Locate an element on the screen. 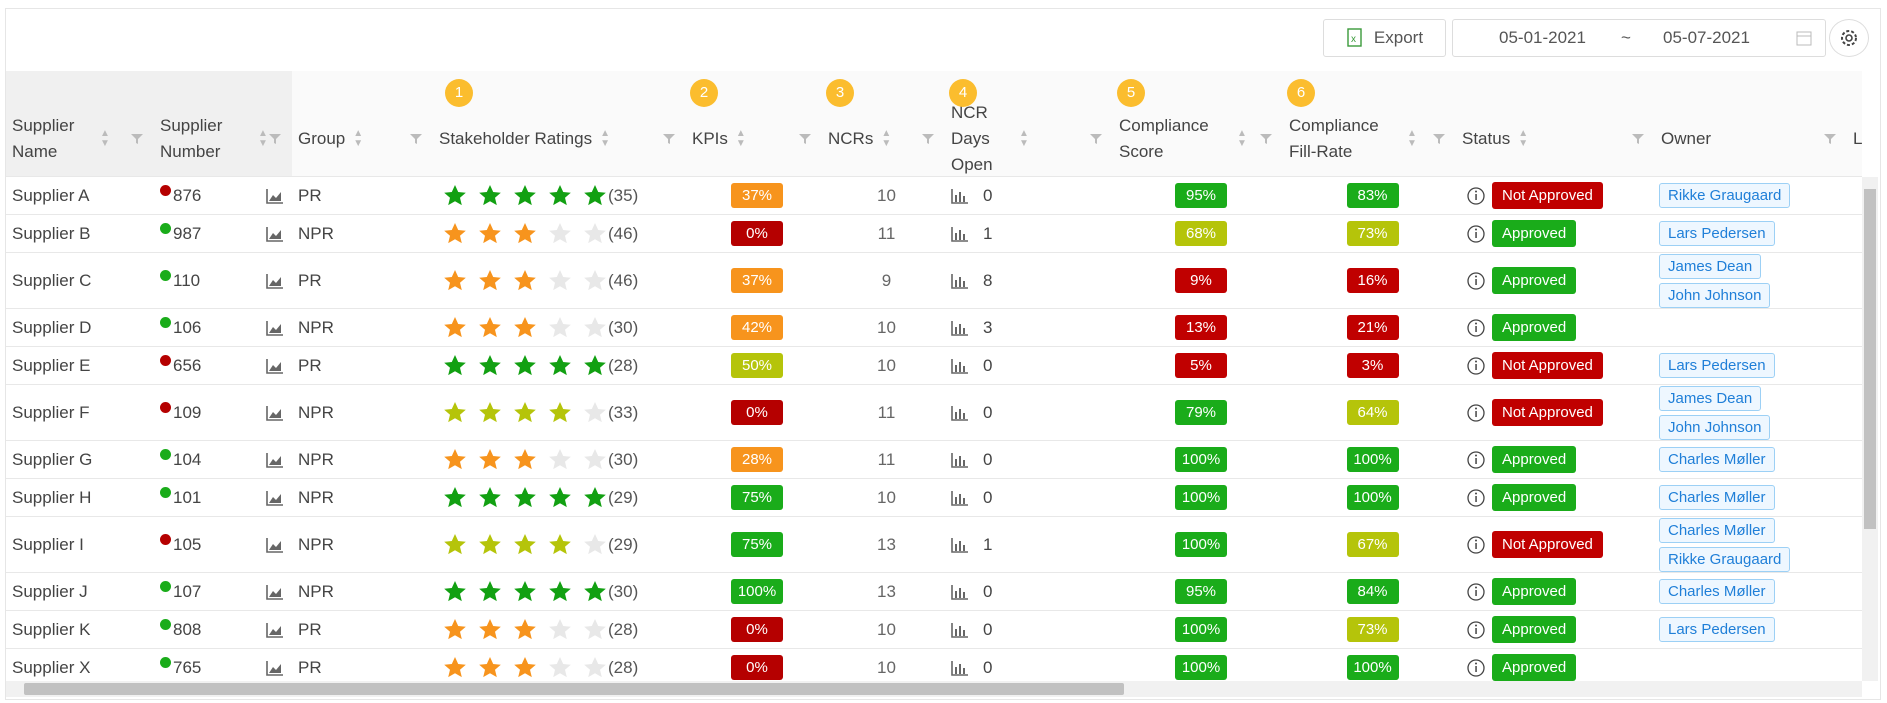 Image resolution: width=1887 pixels, height=703 pixels. vertical-scrollbar is located at coordinates (1870, 429).